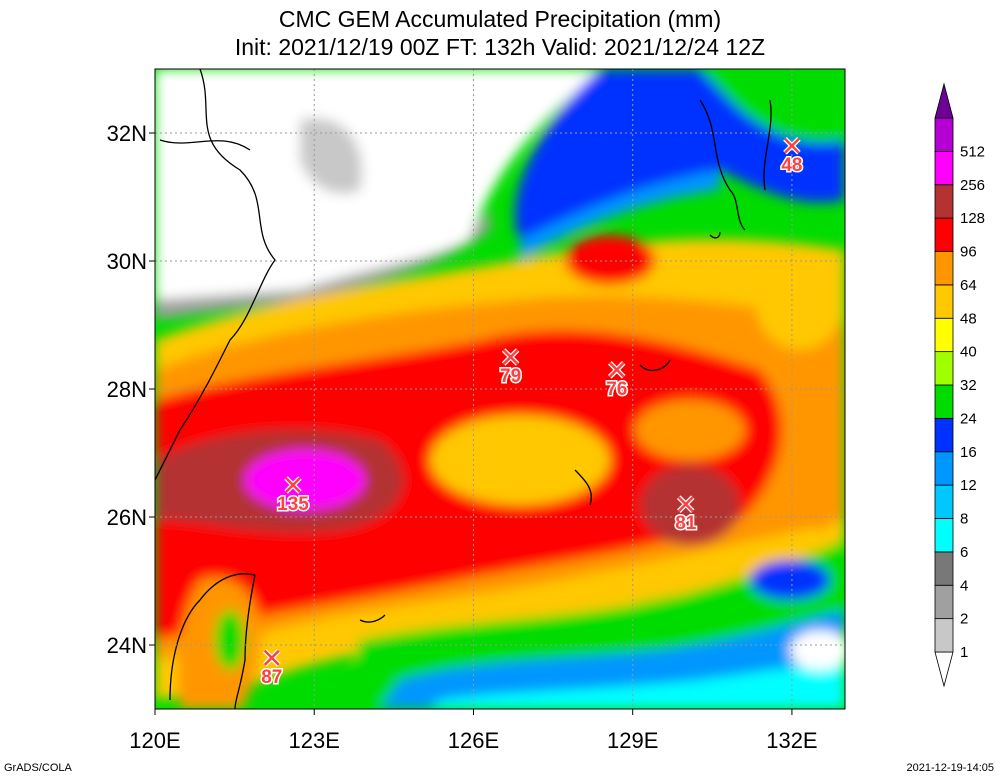 The height and width of the screenshot is (779, 1000). Describe the element at coordinates (473, 740) in the screenshot. I see `x-tick-label: 126E` at that location.